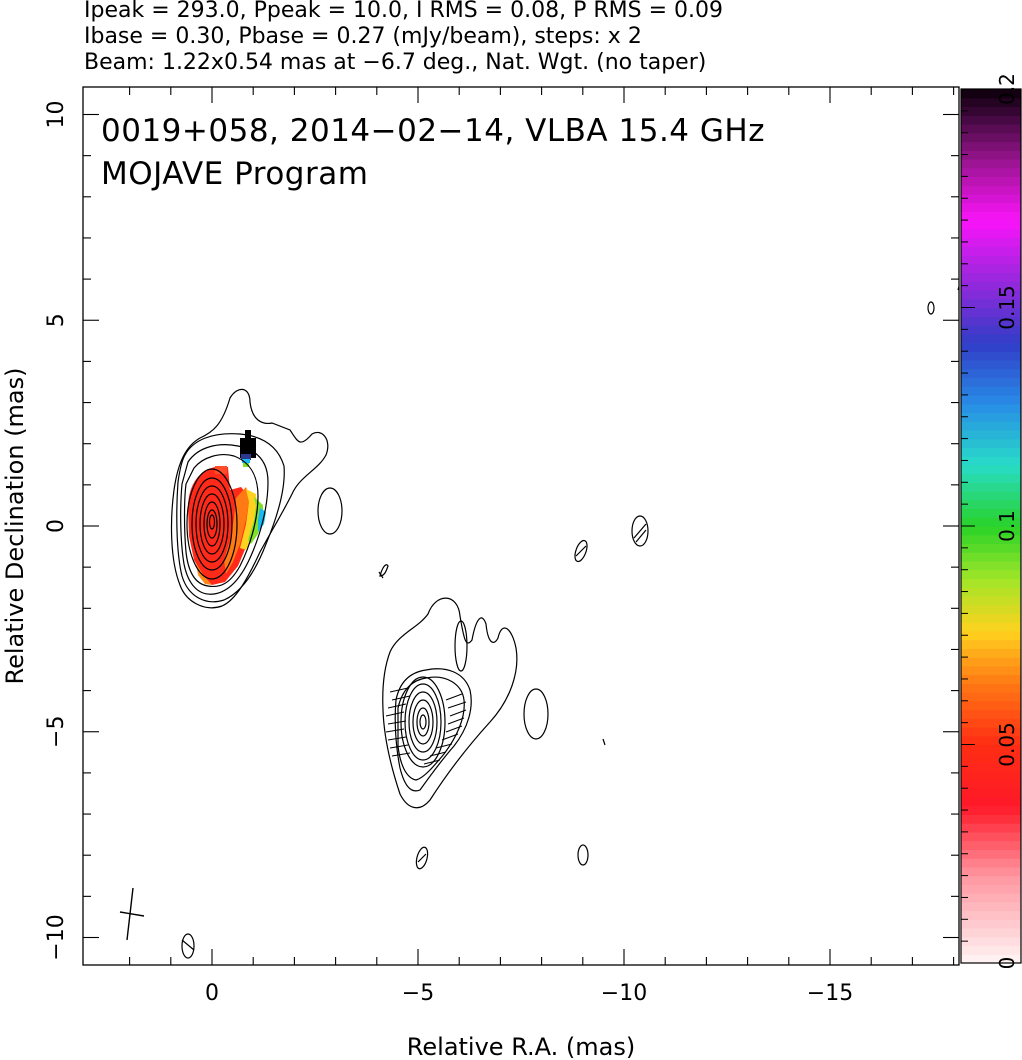  Describe the element at coordinates (56, 937) in the screenshot. I see `y-tick-label: −10` at that location.